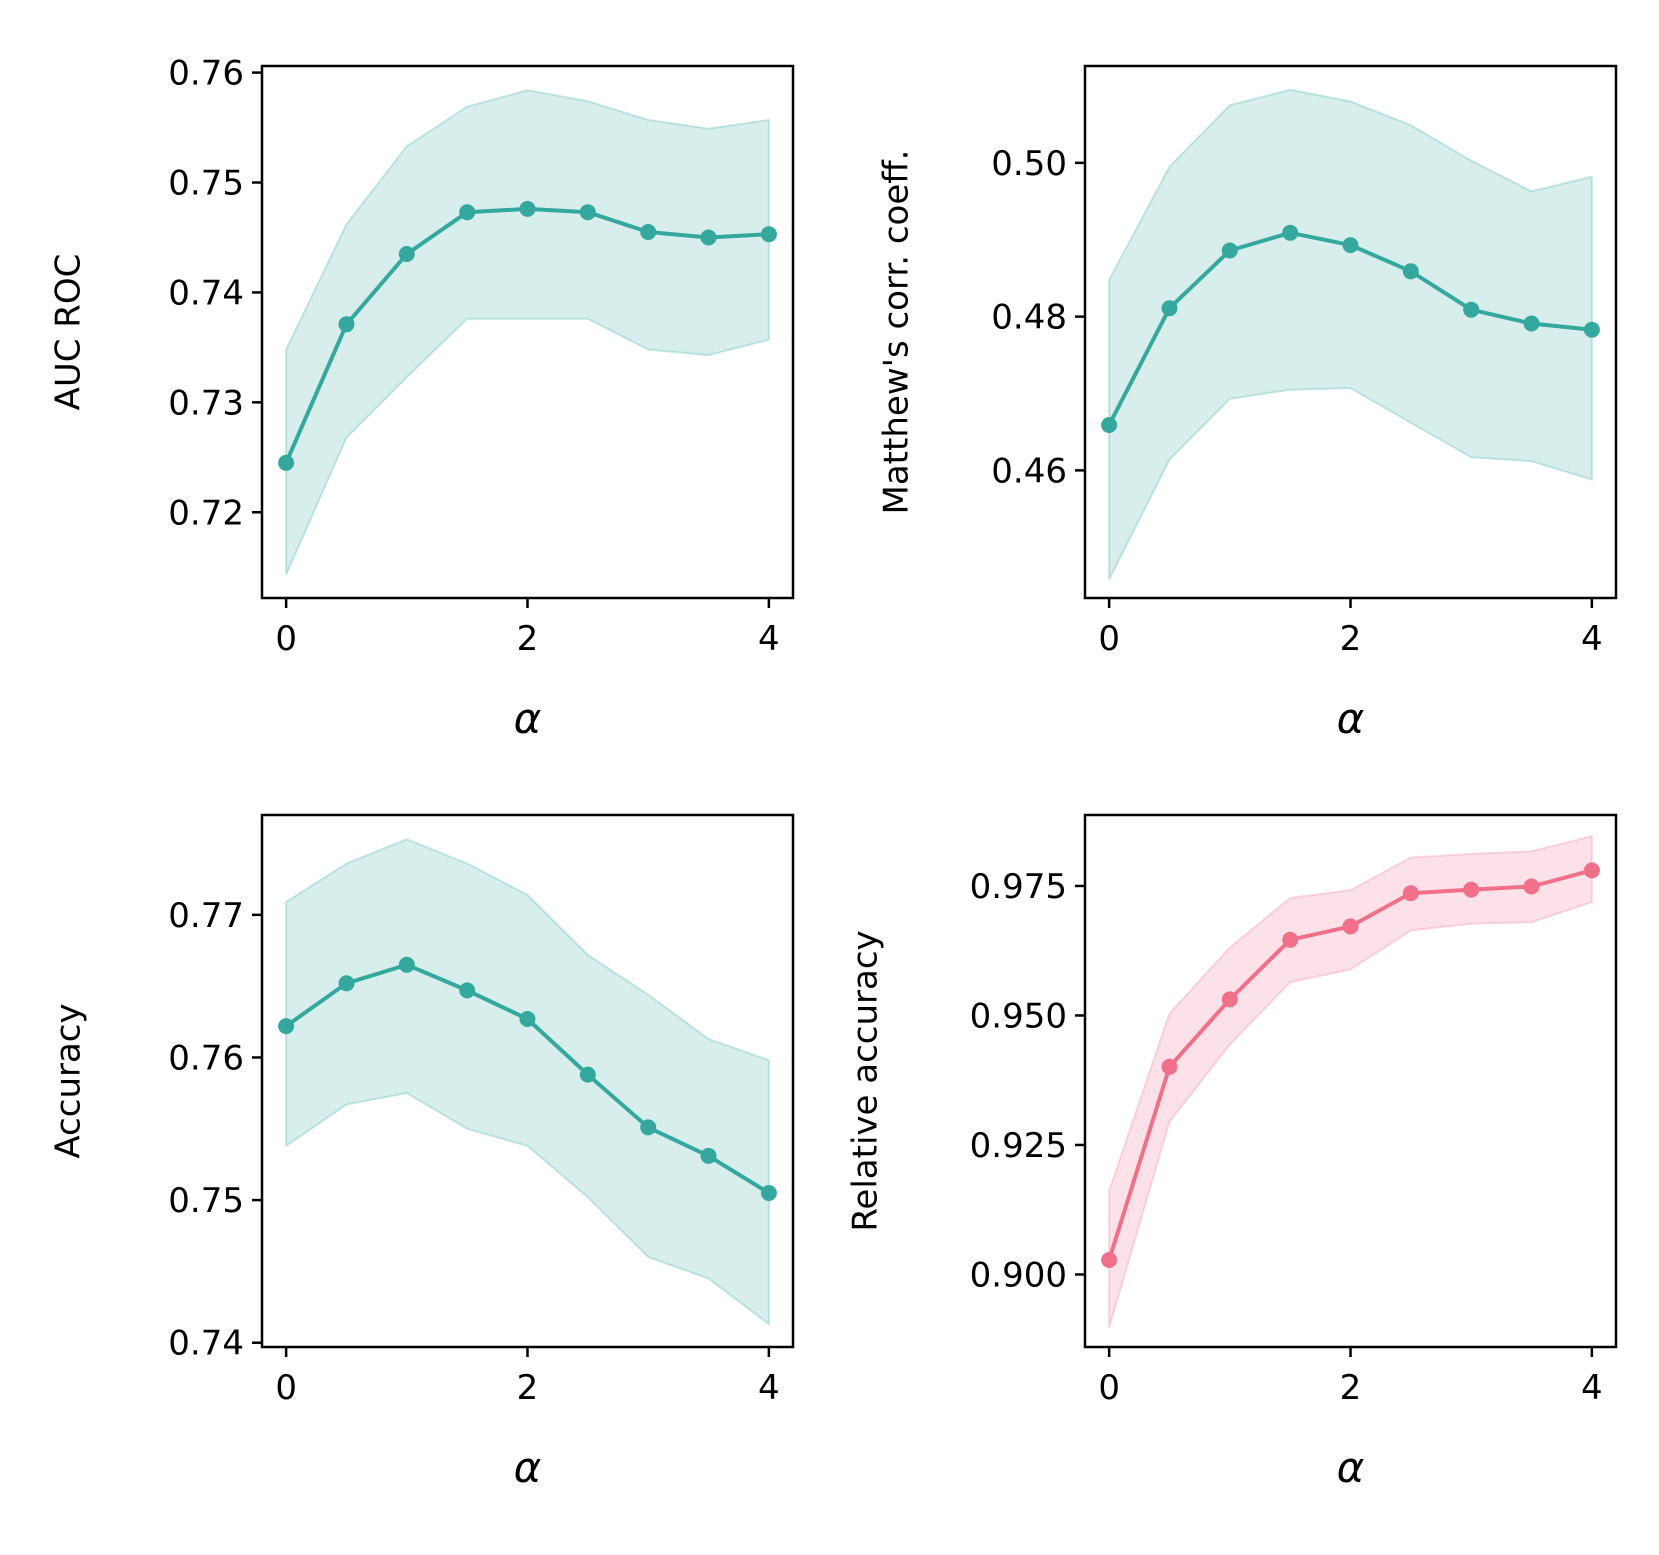  Describe the element at coordinates (206, 403) in the screenshot. I see `y-tick-label: 0.73` at that location.